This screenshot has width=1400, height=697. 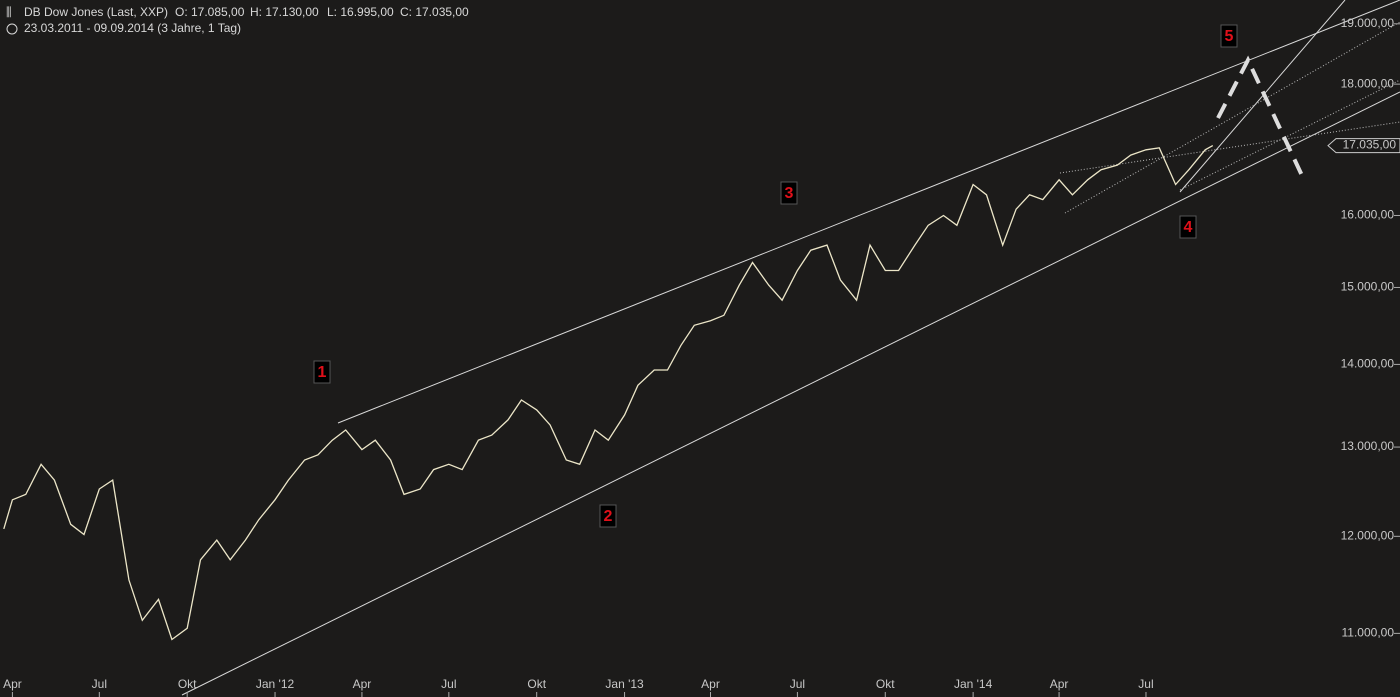 What do you see at coordinates (1368, 633) in the screenshot?
I see `y-tick-label: 11.000,00` at bounding box center [1368, 633].